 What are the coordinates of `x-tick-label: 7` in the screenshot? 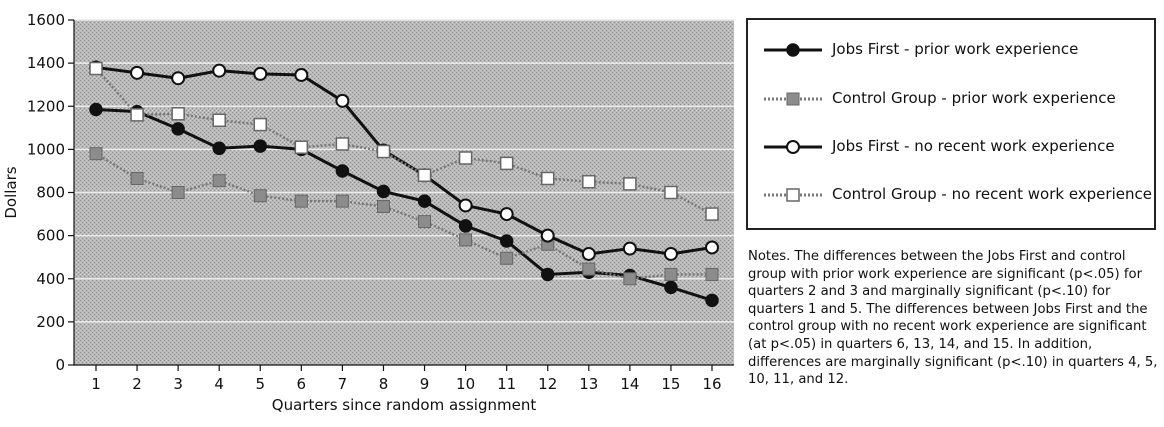 It's located at (343, 384).